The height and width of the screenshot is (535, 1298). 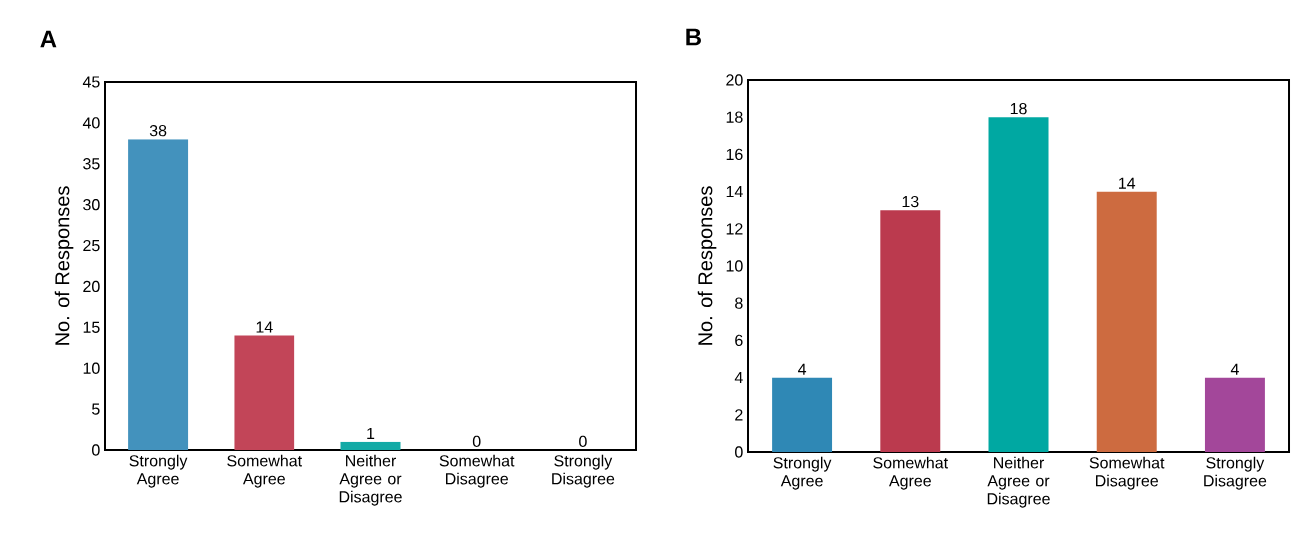 I want to click on y-tick-label: 35, so click(x=91, y=164).